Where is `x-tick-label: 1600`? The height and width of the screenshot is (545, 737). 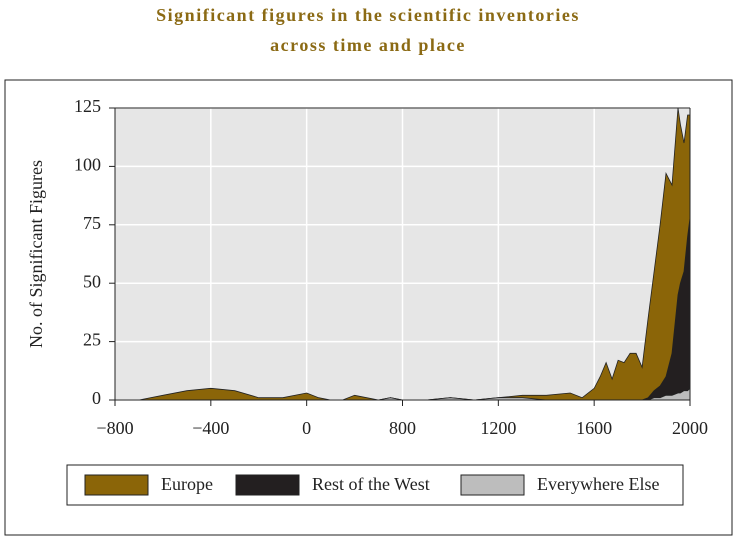 x-tick-label: 1600 is located at coordinates (594, 428).